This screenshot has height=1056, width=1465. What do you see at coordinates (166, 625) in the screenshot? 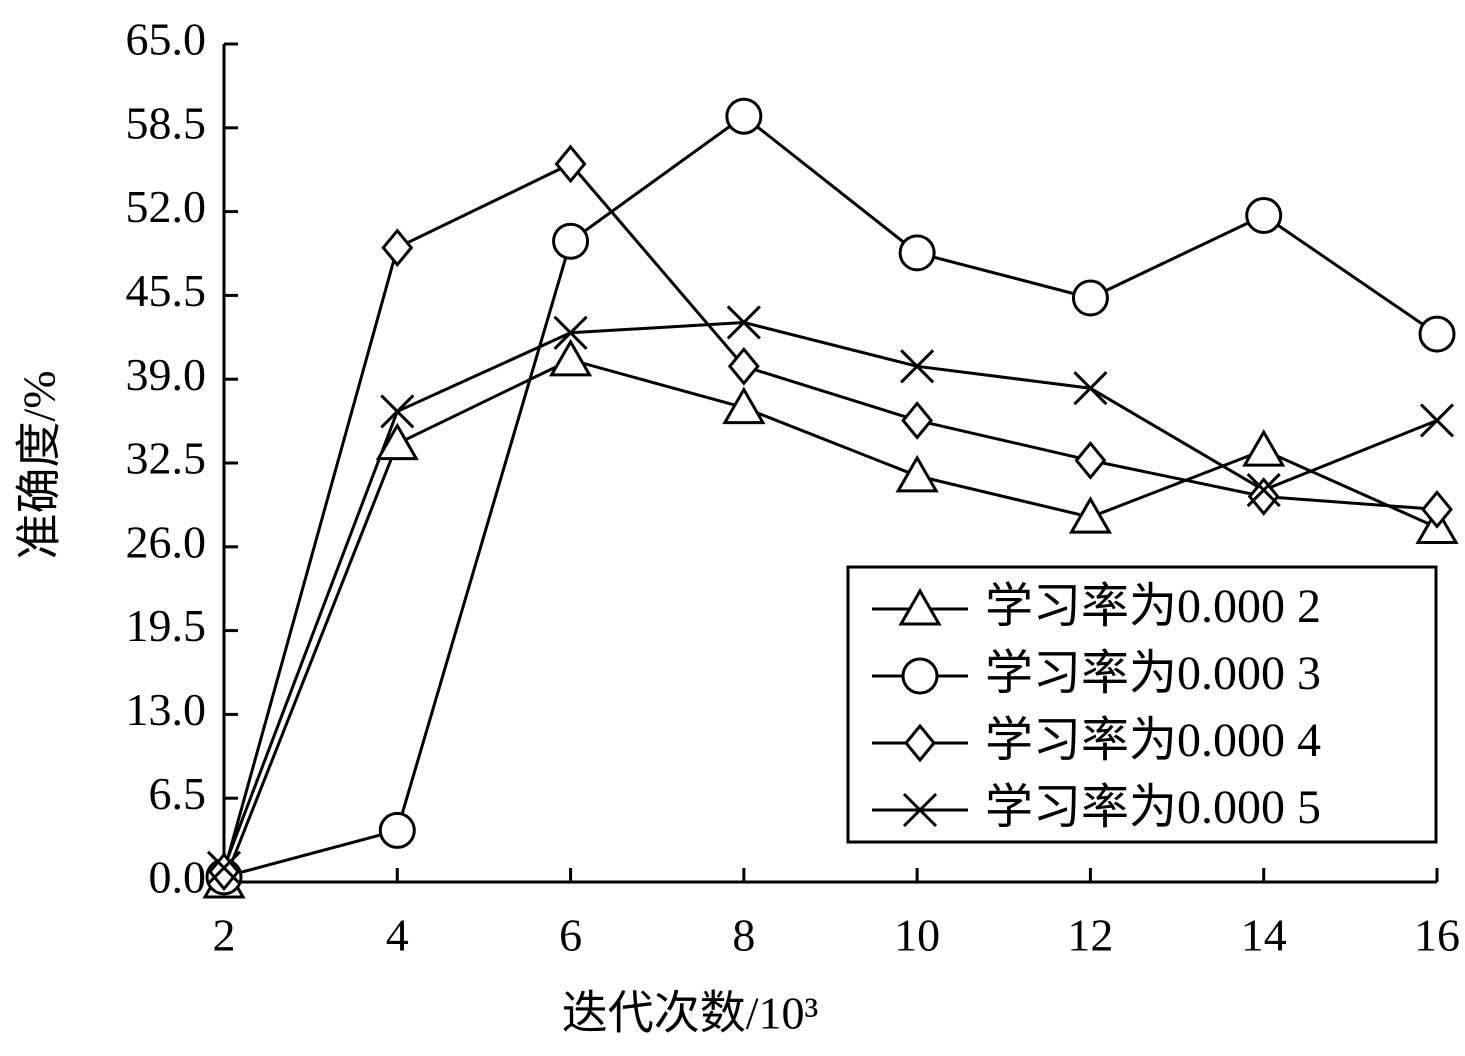
I see `y-tick-label: 19.5` at bounding box center [166, 625].